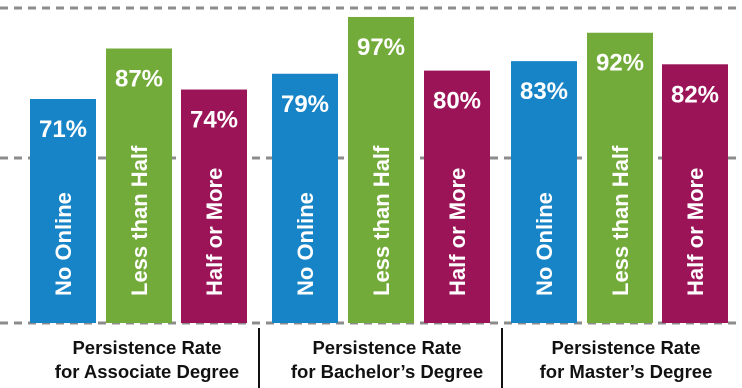 This screenshot has width=742, height=388. Describe the element at coordinates (387, 371) in the screenshot. I see `group-label-line2: for Bachelor’s Degree` at that location.